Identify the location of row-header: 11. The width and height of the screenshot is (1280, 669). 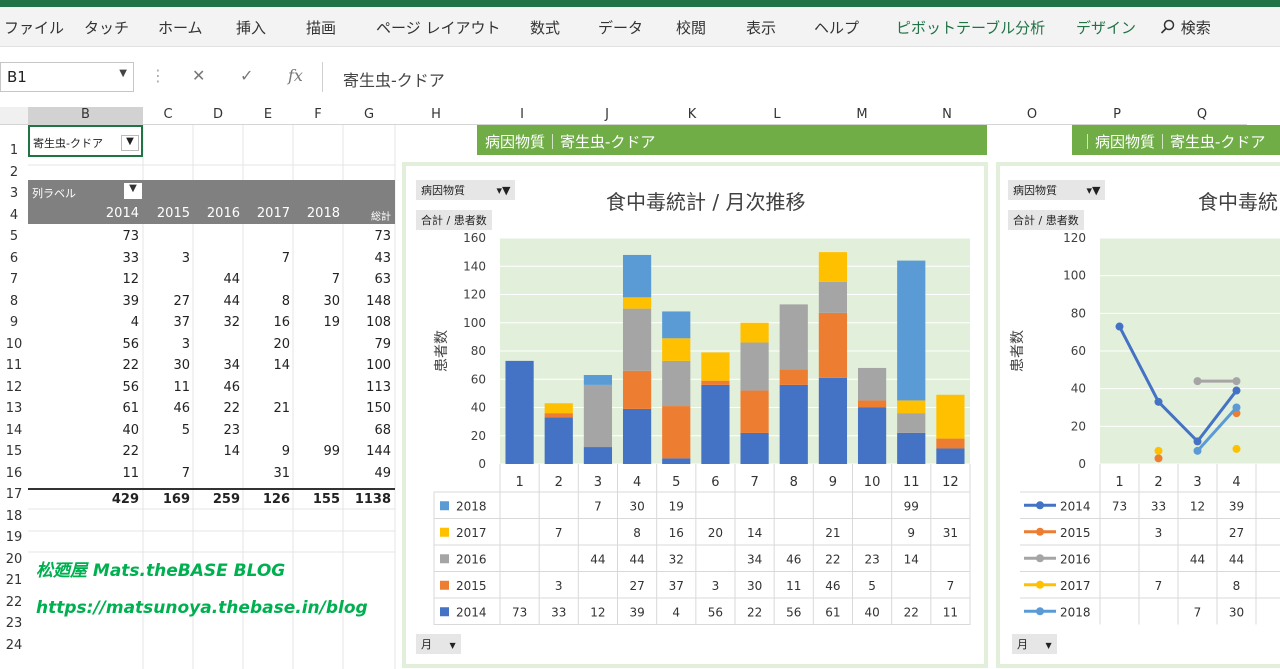
(14, 365).